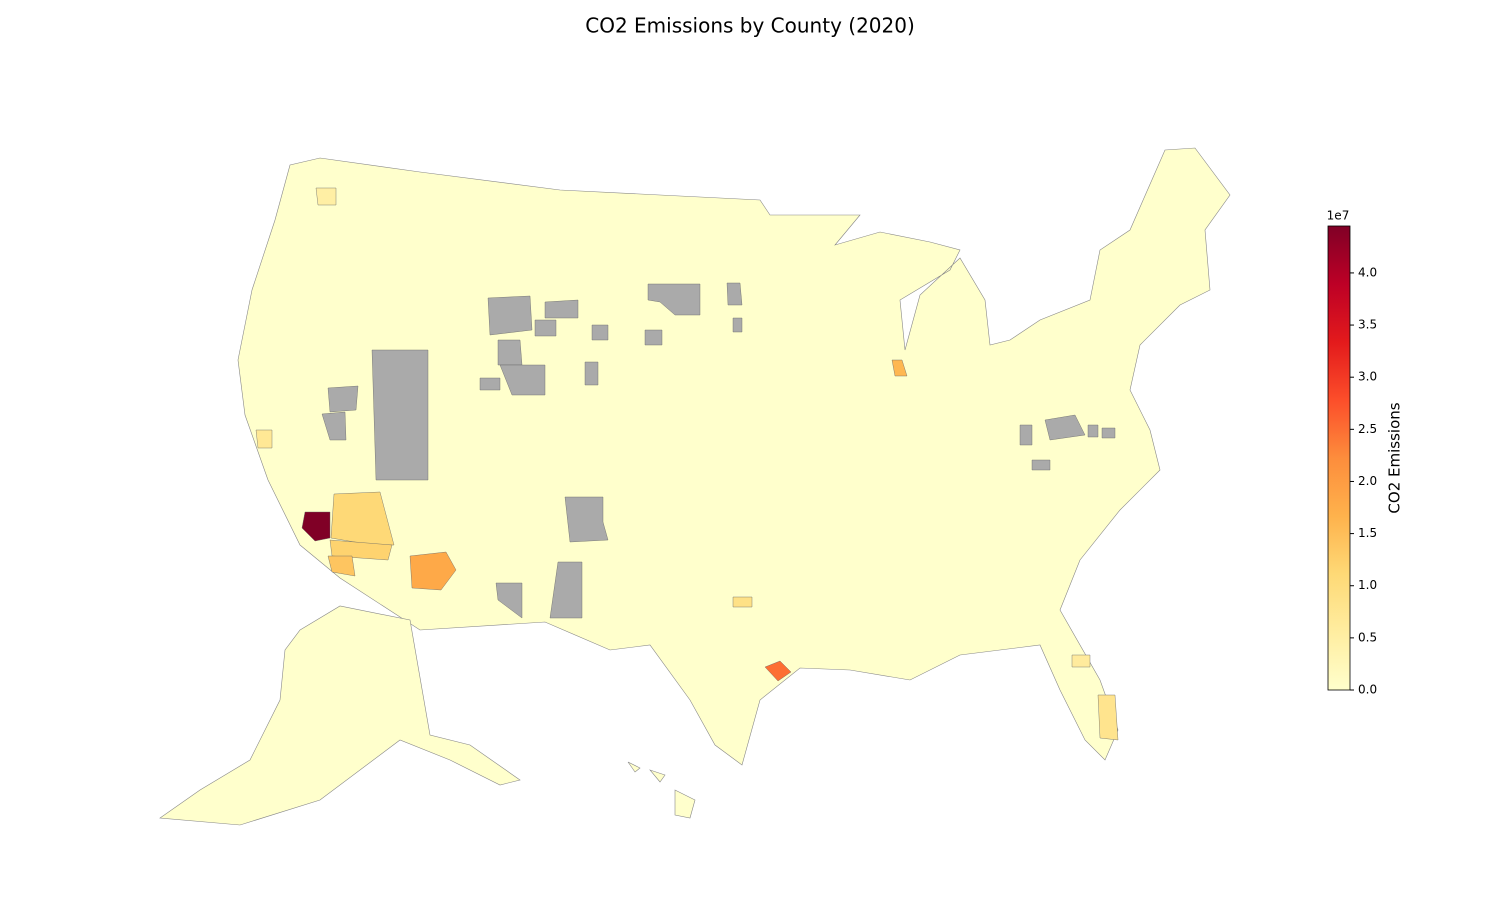 This screenshot has height=906, width=1500. What do you see at coordinates (1367, 585) in the screenshot?
I see `colorbar-tick-label: 1.0` at bounding box center [1367, 585].